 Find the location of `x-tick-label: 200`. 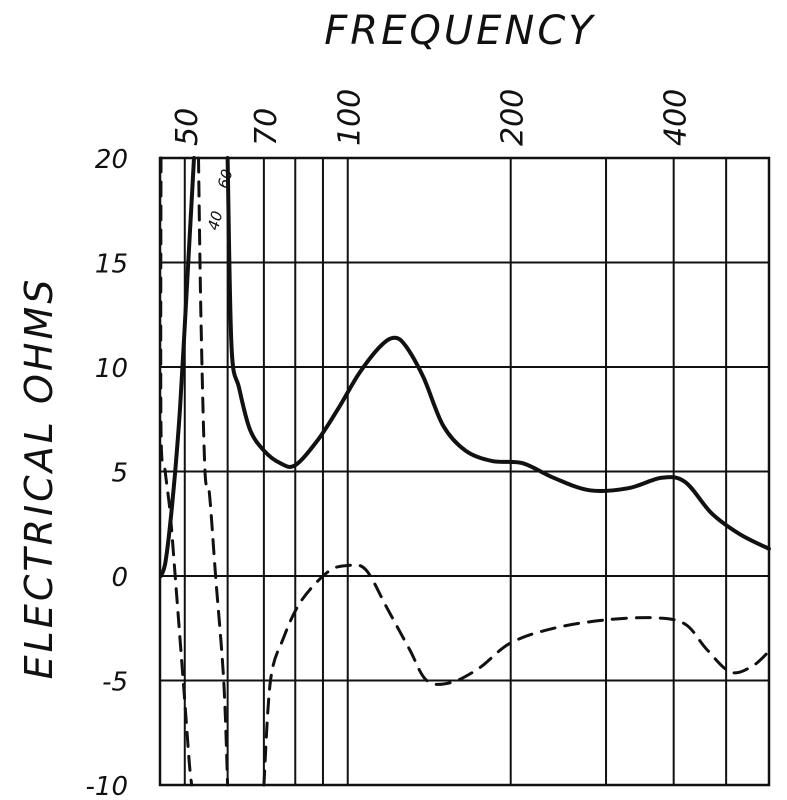

x-tick-label: 200 is located at coordinates (513, 117).